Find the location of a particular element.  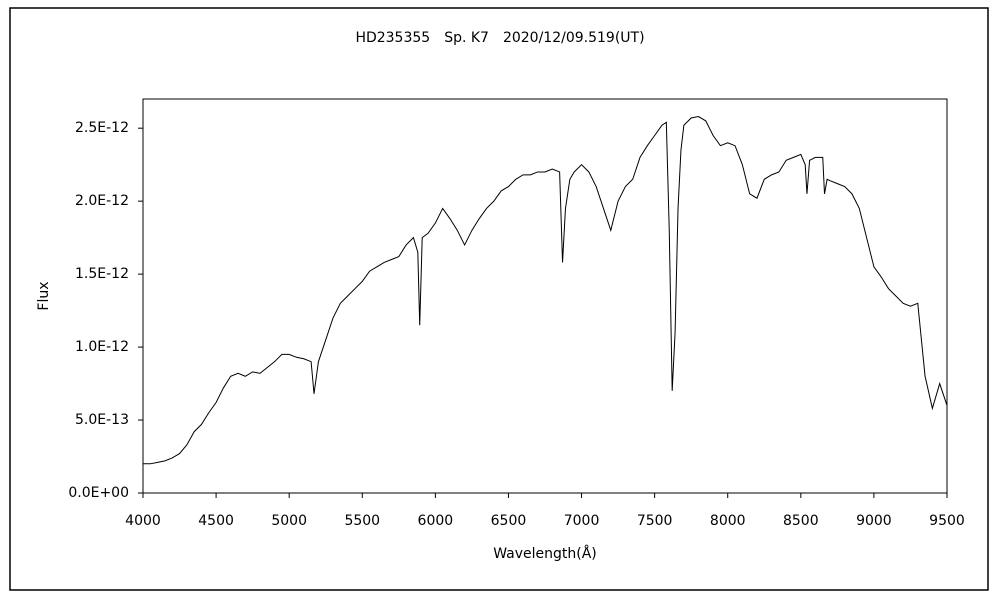

y-tick-label: 2.0E-12 is located at coordinates (102, 201).